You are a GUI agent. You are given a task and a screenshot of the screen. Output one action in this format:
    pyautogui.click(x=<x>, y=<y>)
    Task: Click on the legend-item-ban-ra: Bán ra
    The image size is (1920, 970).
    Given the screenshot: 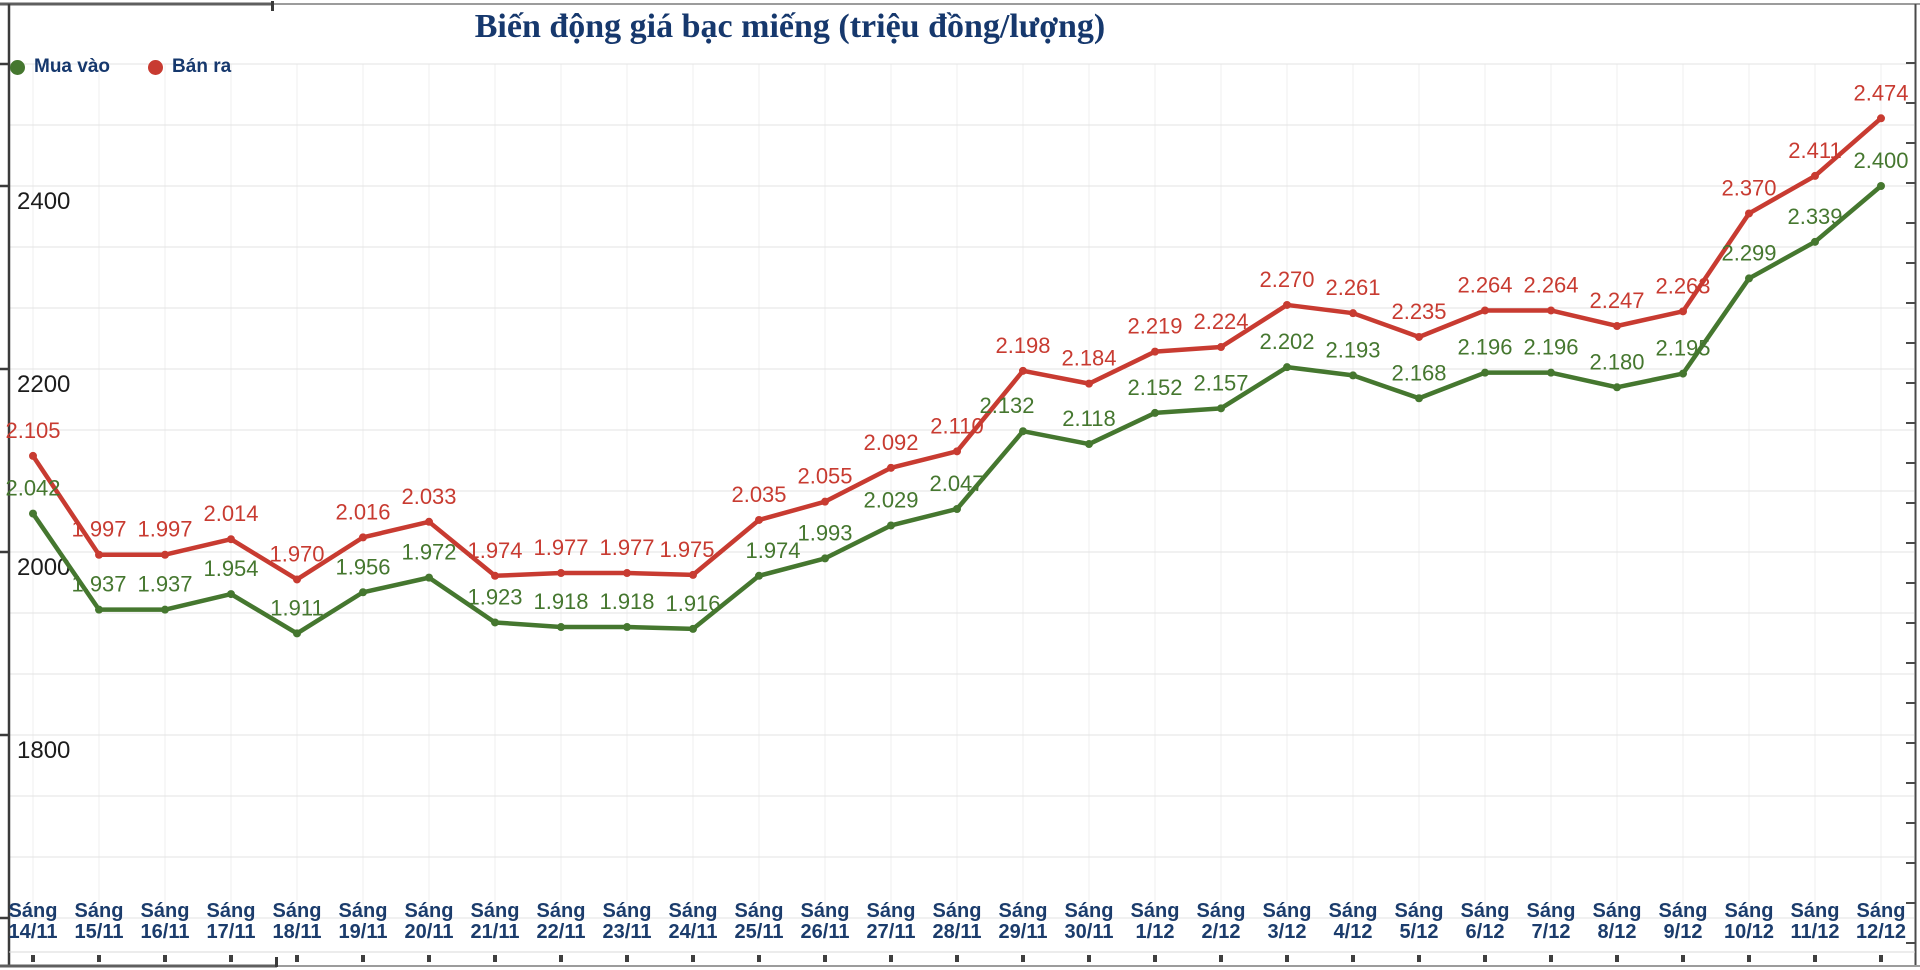 What is the action you would take?
    pyautogui.click(x=189, y=67)
    